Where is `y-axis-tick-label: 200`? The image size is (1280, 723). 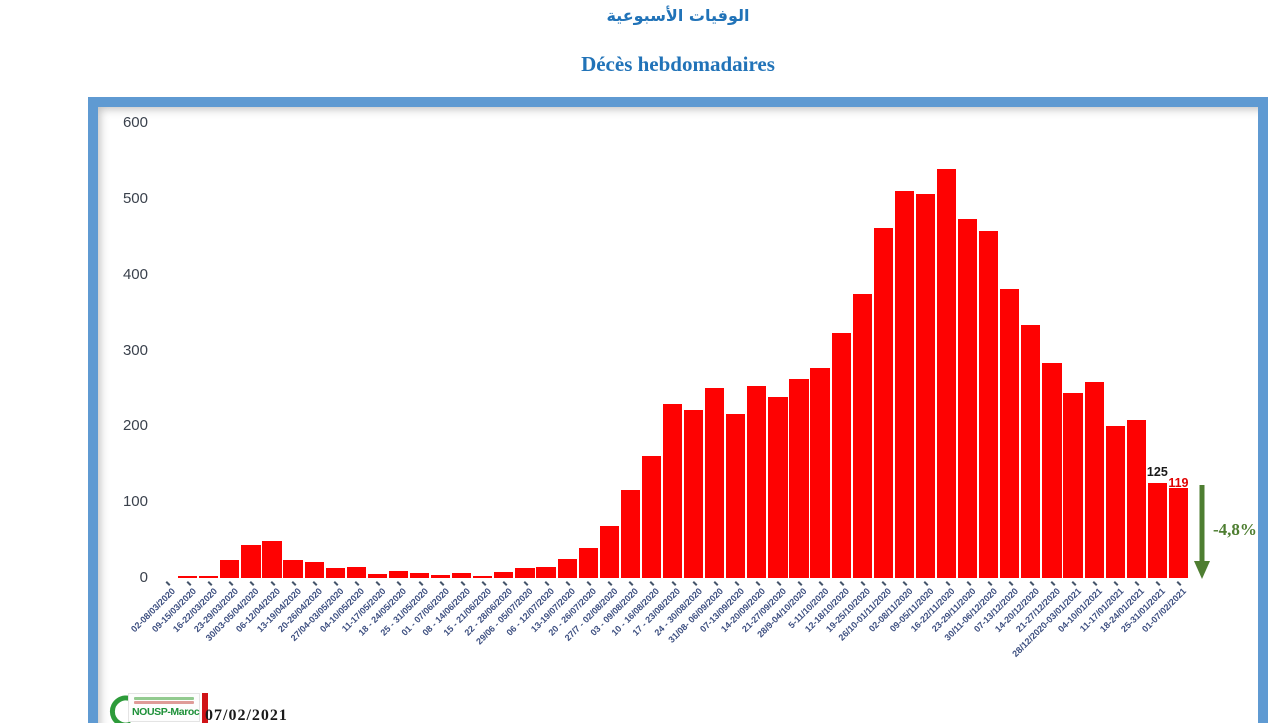
y-axis-tick-label: 200 is located at coordinates (135, 426).